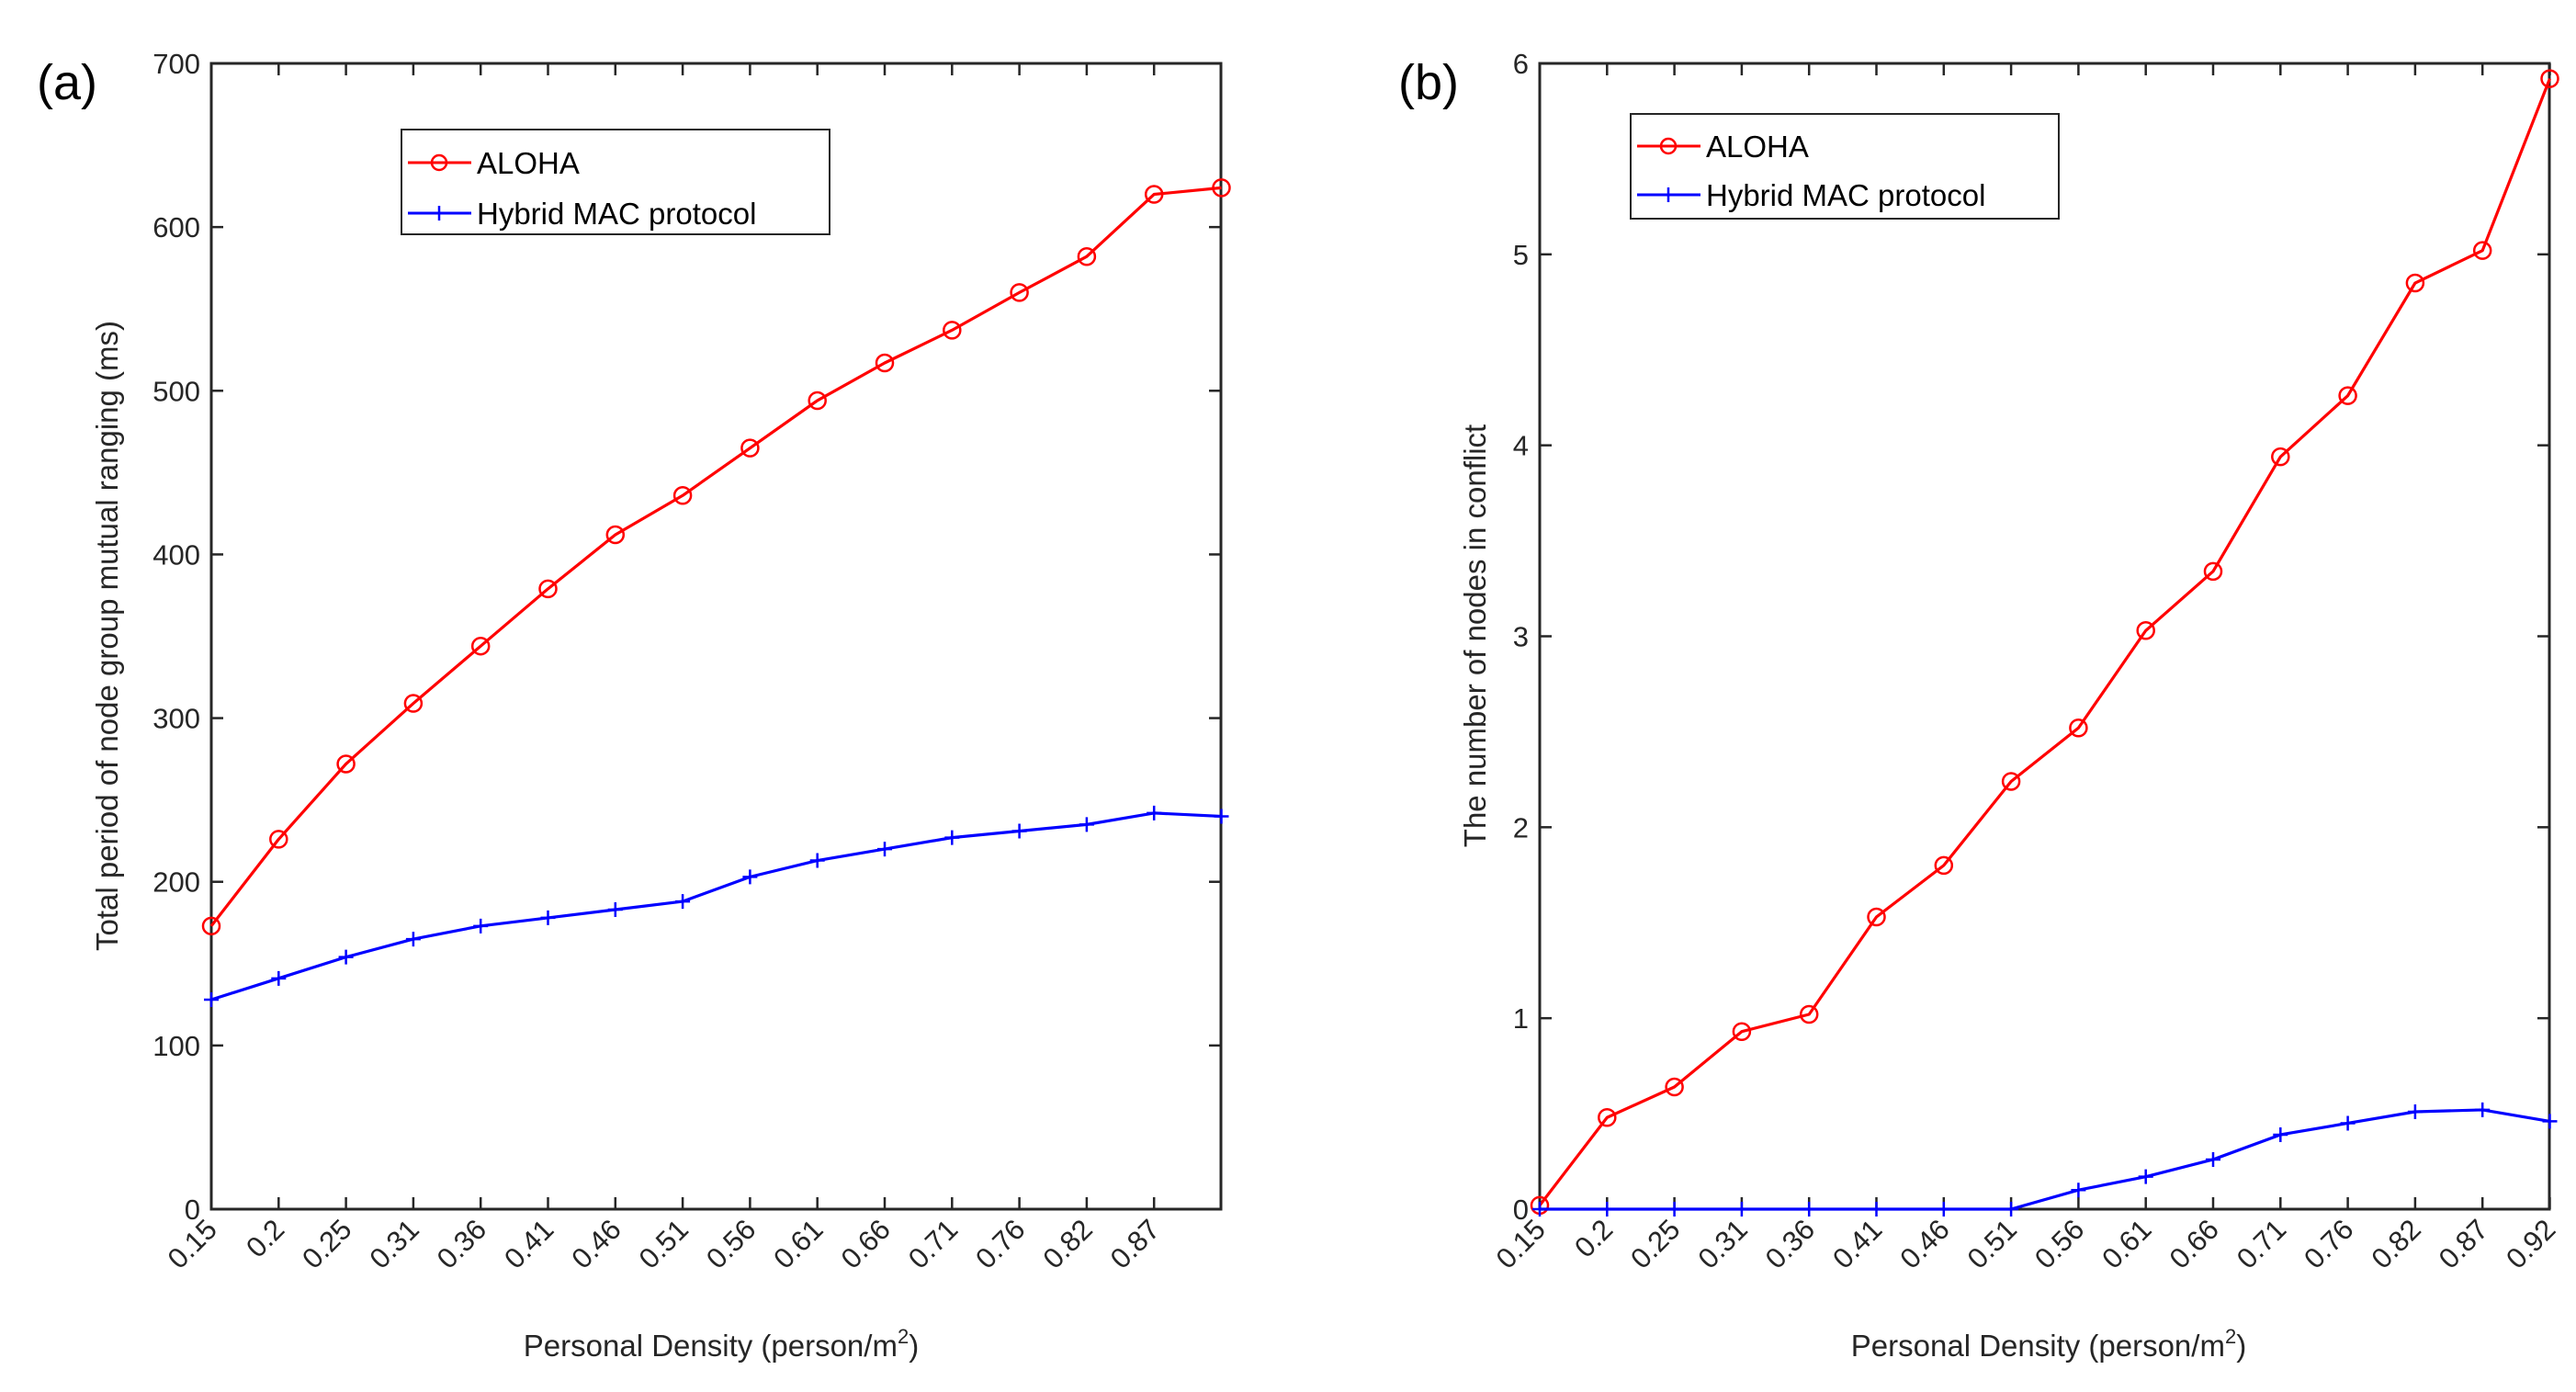 The image size is (2576, 1392). What do you see at coordinates (176, 391) in the screenshot?
I see `y-tick-label: 500` at bounding box center [176, 391].